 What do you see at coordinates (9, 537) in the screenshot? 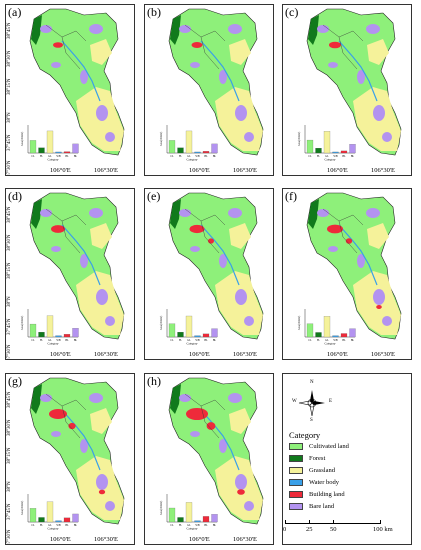
I see `latitude-label: 37°30'N` at bounding box center [9, 537].